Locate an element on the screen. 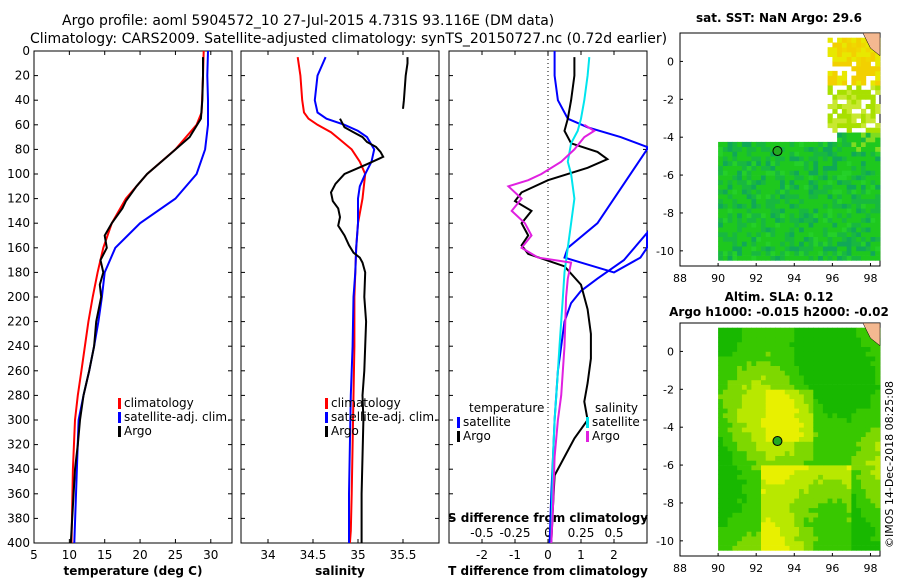 The height and width of the screenshot is (580, 900). y-tick-label: 60 is located at coordinates (22, 125).